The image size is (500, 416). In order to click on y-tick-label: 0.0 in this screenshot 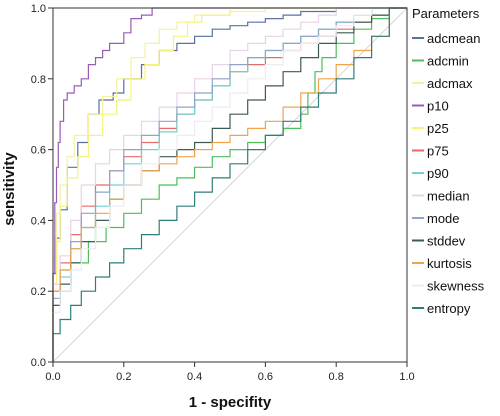, I will do `click(38, 363)`.